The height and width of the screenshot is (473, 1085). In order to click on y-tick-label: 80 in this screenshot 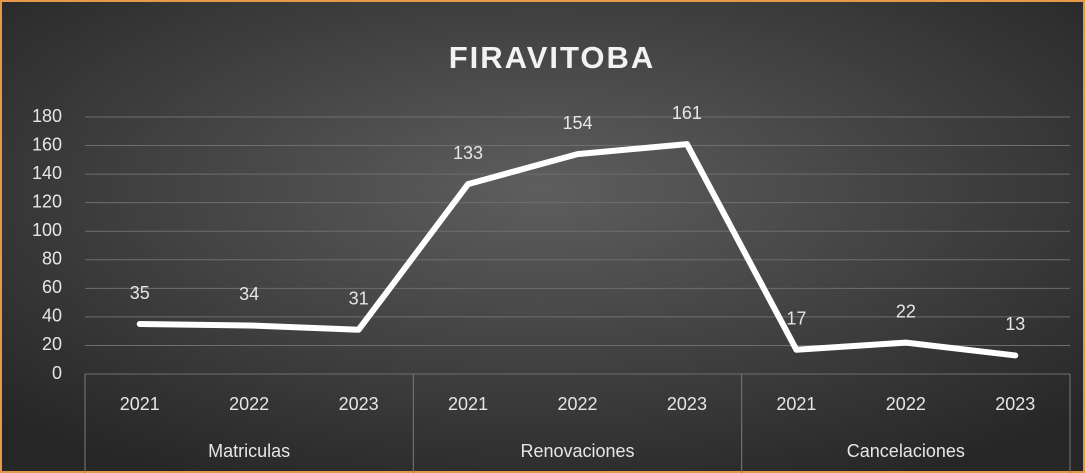, I will do `click(52, 259)`.